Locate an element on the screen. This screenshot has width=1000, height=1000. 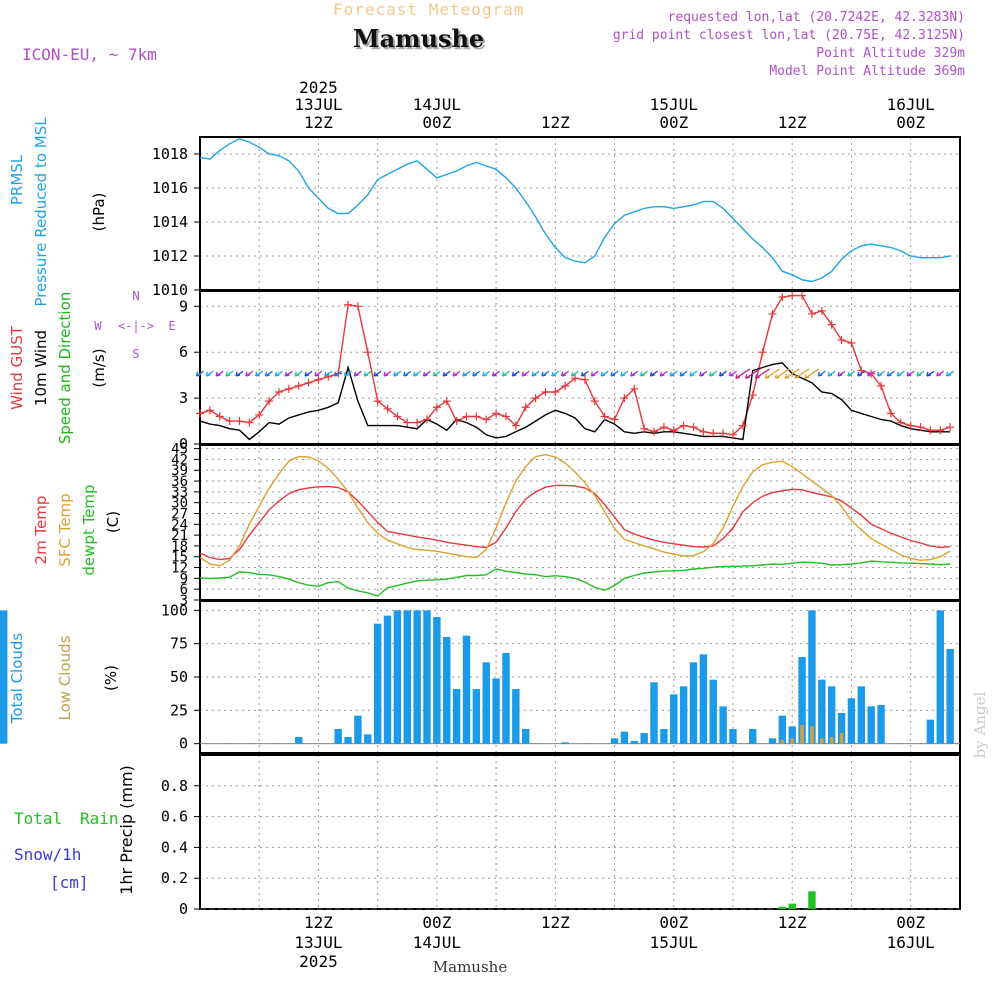
credit-label: by Angel is located at coordinates (980, 724).